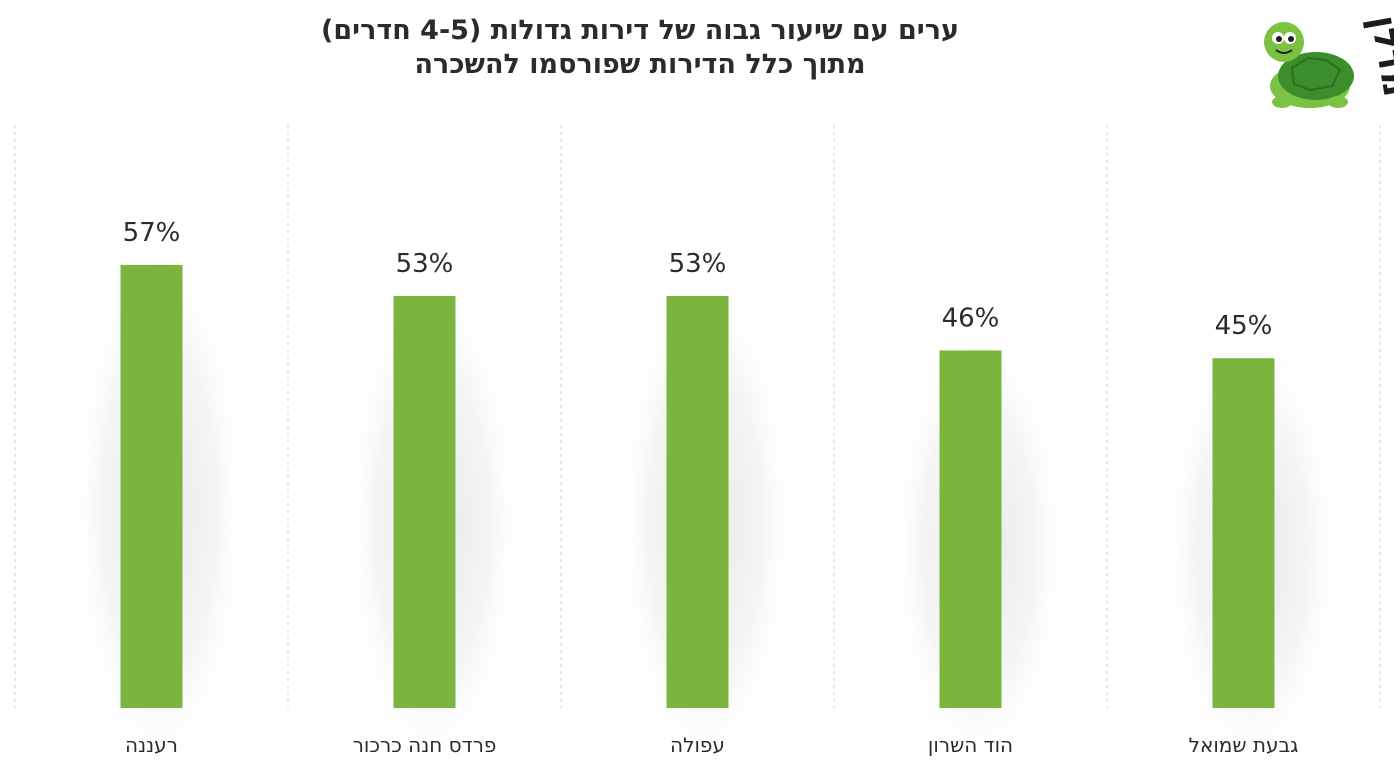 The image size is (1400, 776). I want to click on chart-title-line-2: מתוך כלל הדירות שפורסמו להשכרה, so click(640, 64).